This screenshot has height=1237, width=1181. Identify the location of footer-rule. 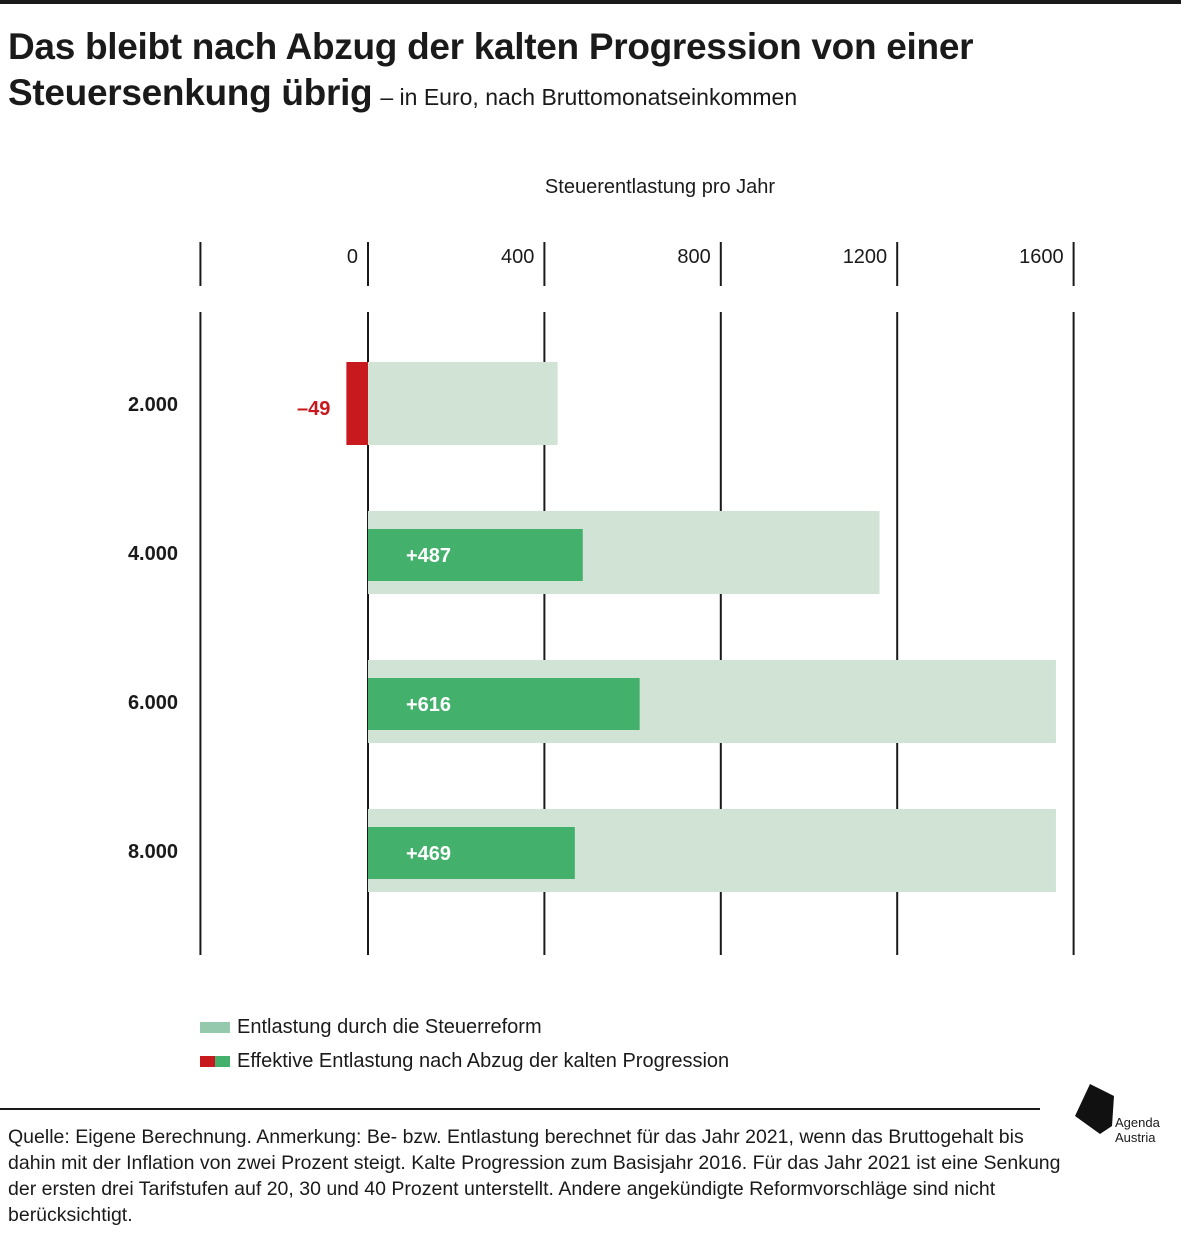
(520, 1109).